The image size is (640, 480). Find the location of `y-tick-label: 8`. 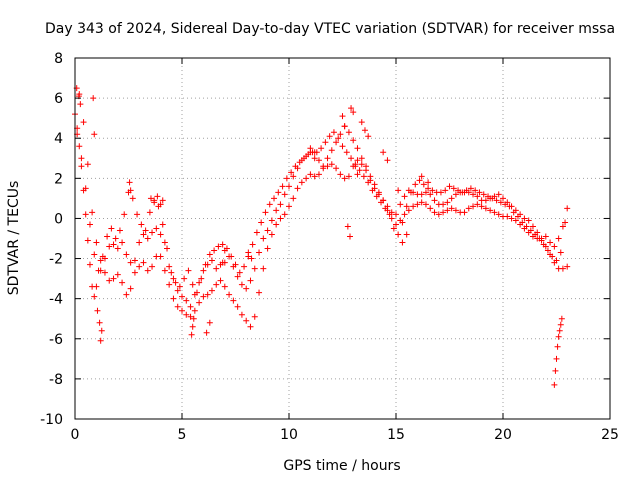

y-tick-label: 8 is located at coordinates (58, 59).